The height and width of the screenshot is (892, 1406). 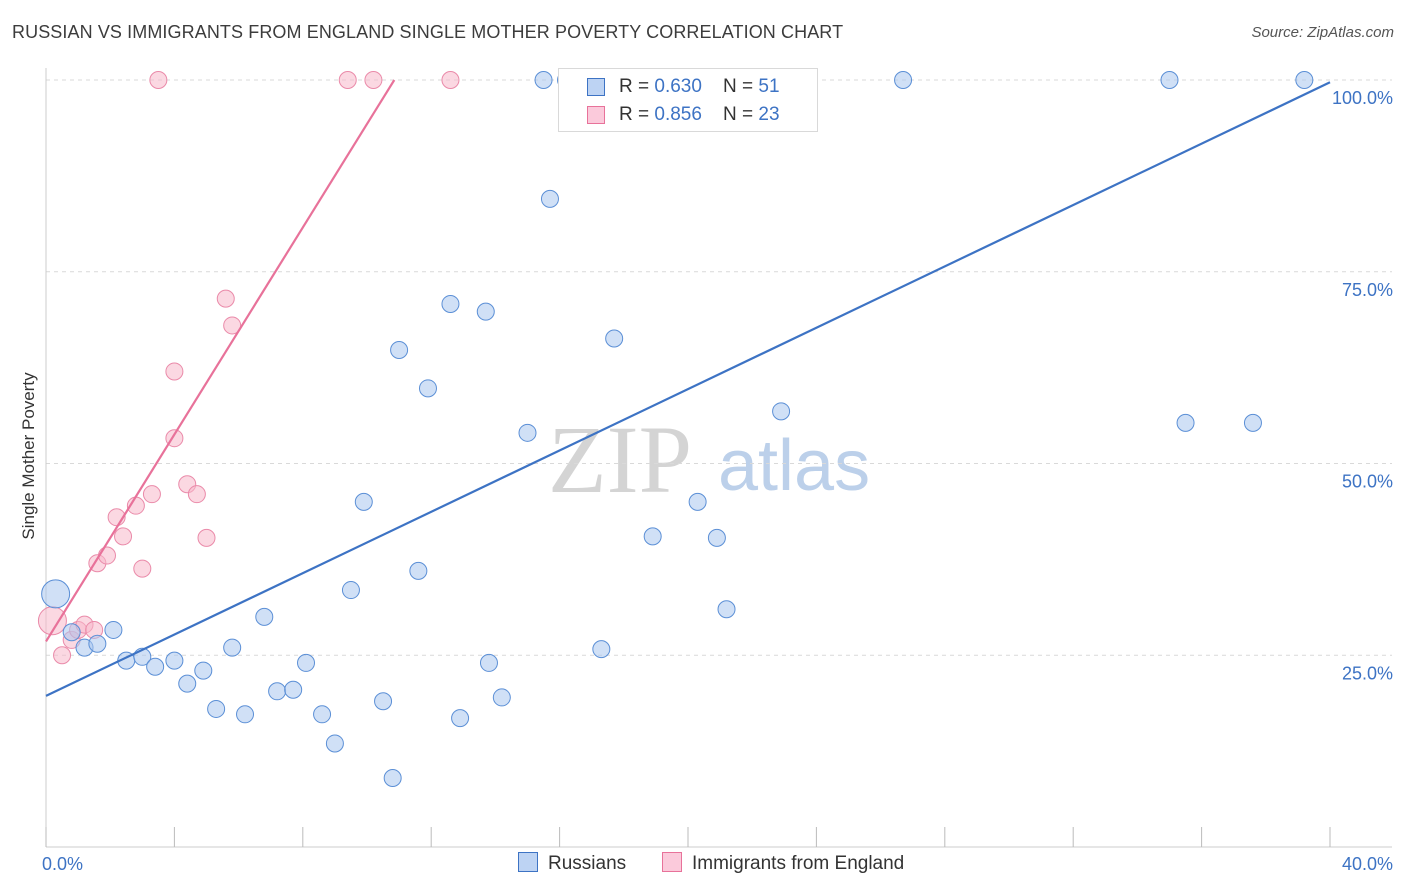 What do you see at coordinates (709, 459) in the screenshot?
I see `watermark: ZIP atlas` at bounding box center [709, 459].